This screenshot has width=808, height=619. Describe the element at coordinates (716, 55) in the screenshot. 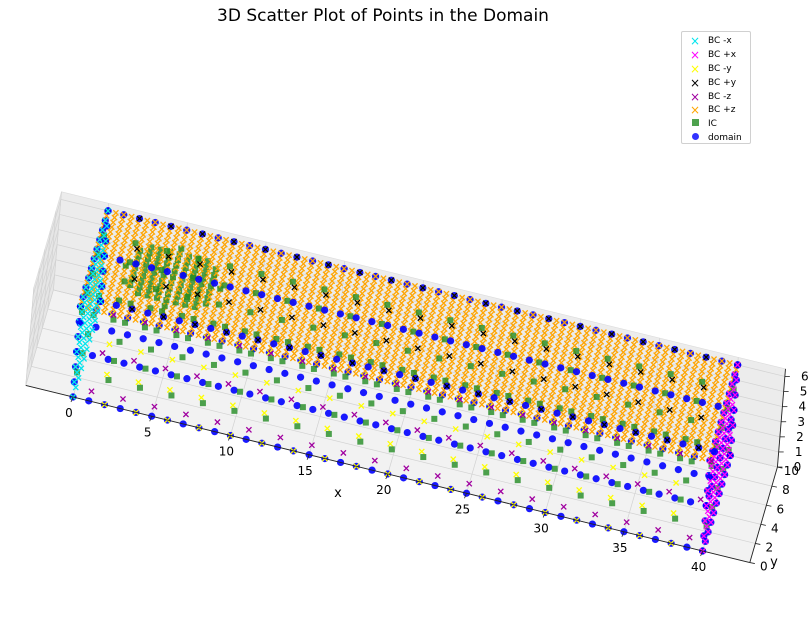

I see `legend-entry: × BC +x` at that location.